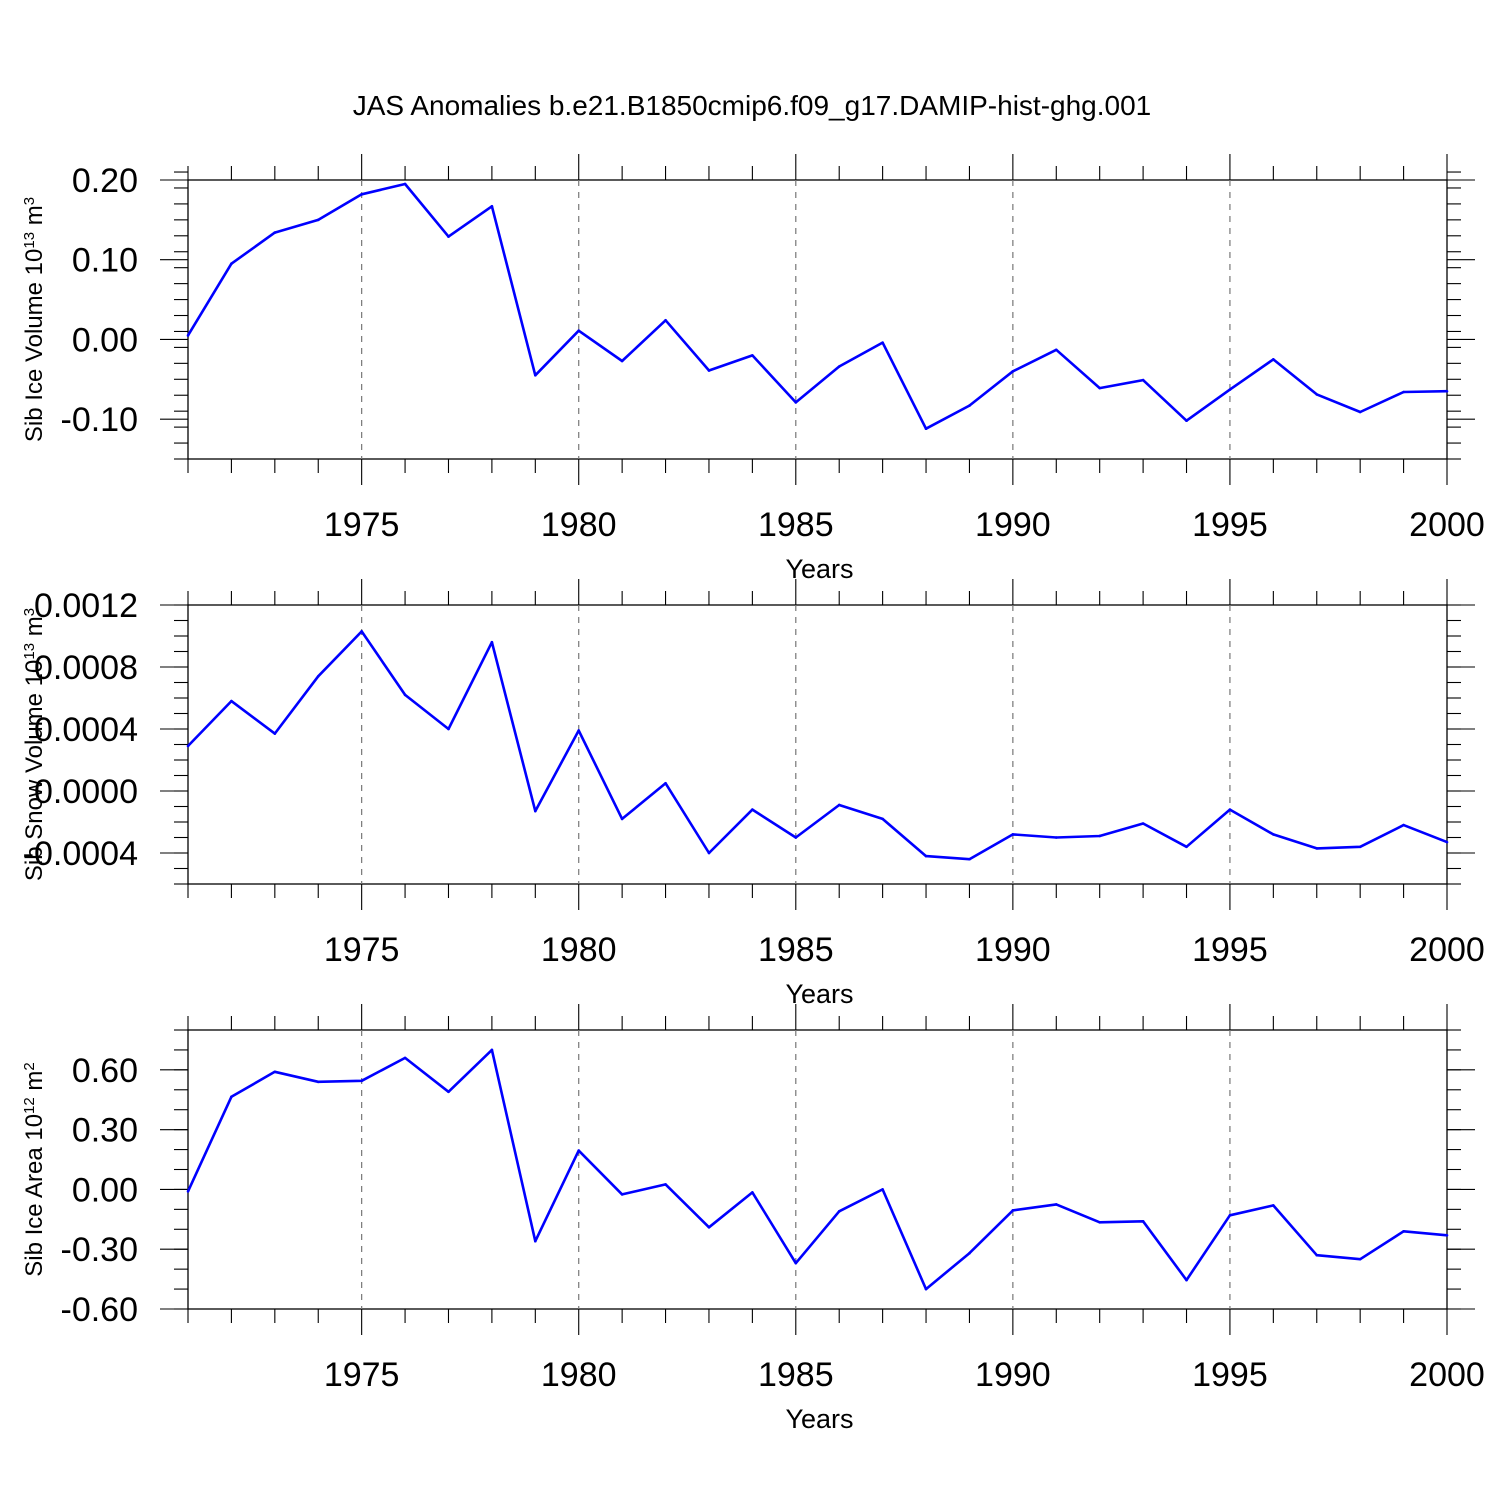 This screenshot has width=1500, height=1500. Describe the element at coordinates (105, 261) in the screenshot. I see `y-tick-label: 0.10` at that location.